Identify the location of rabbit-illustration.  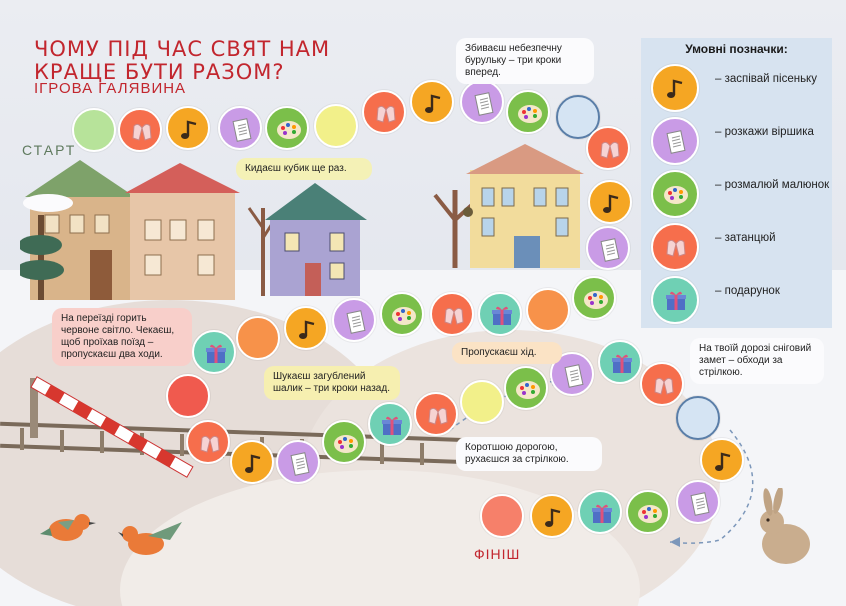
(785, 526).